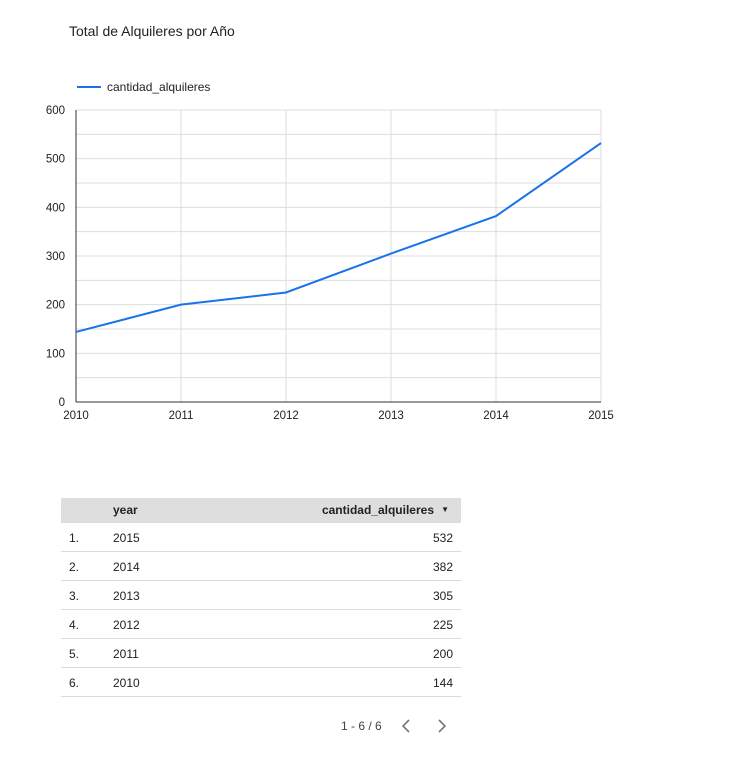  What do you see at coordinates (126, 596) in the screenshot?
I see `cell-year: 2013` at bounding box center [126, 596].